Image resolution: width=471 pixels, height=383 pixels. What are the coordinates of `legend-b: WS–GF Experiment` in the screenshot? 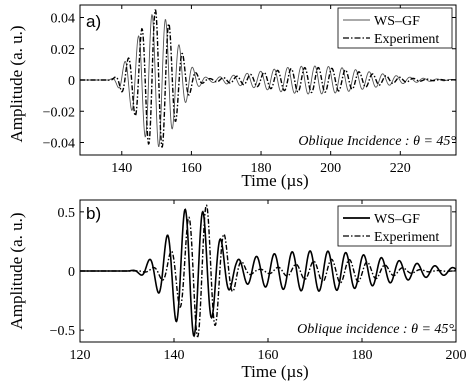 It's located at (394, 226).